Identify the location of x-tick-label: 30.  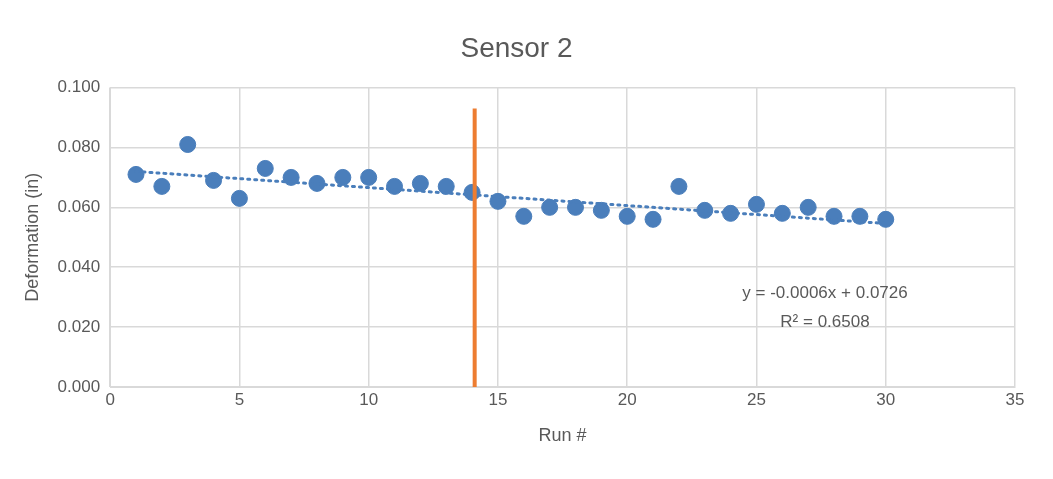
(886, 399).